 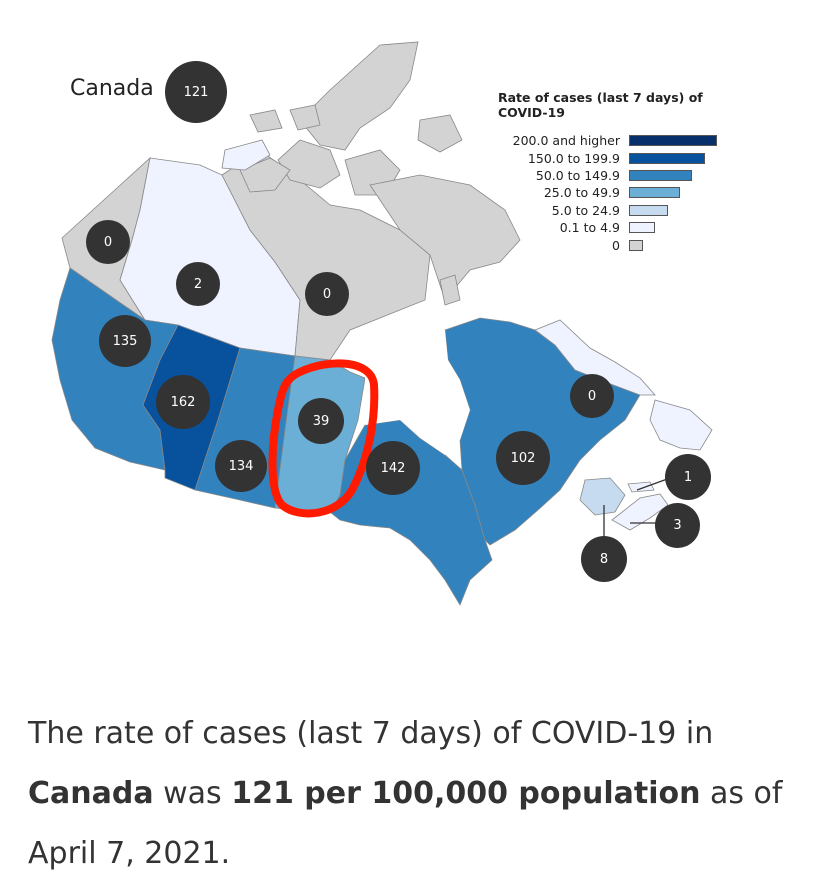 What do you see at coordinates (466, 793) in the screenshot?
I see `caption-rate: 121 per 100,000 population` at bounding box center [466, 793].